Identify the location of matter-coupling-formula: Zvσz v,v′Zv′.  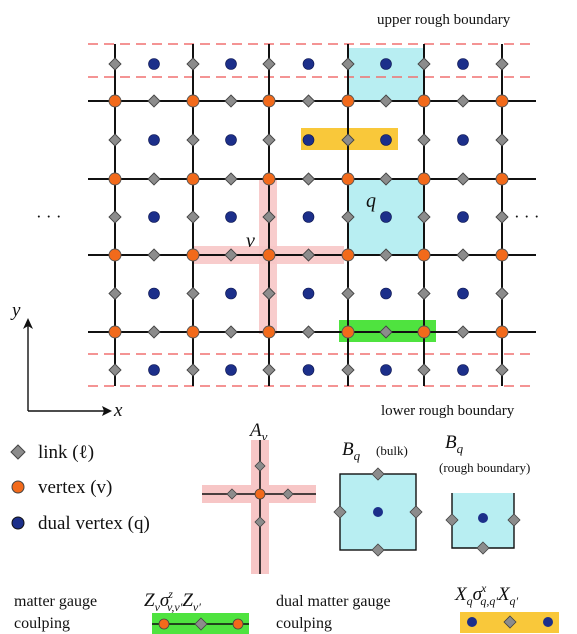
(172, 600).